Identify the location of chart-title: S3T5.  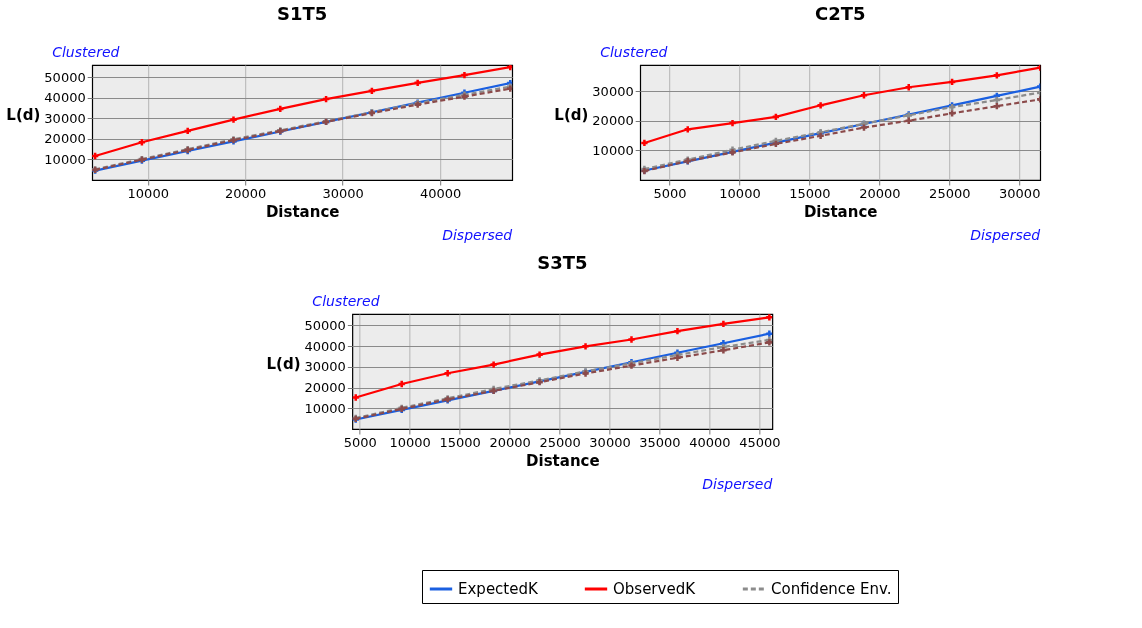
(562, 262).